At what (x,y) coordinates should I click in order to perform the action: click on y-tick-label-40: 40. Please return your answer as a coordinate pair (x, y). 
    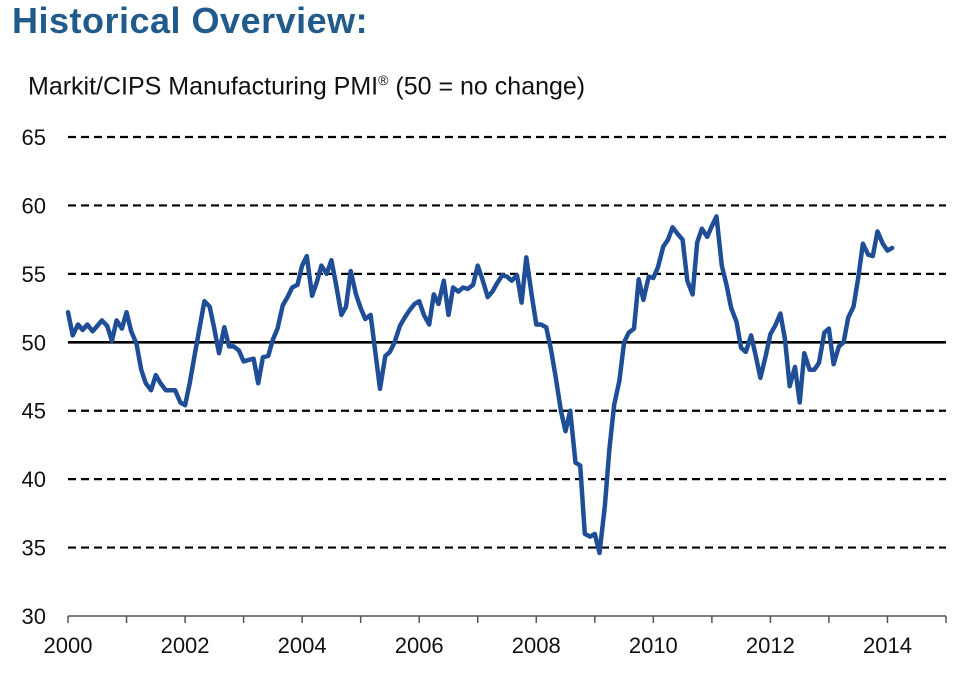
    Looking at the image, I should click on (34, 479).